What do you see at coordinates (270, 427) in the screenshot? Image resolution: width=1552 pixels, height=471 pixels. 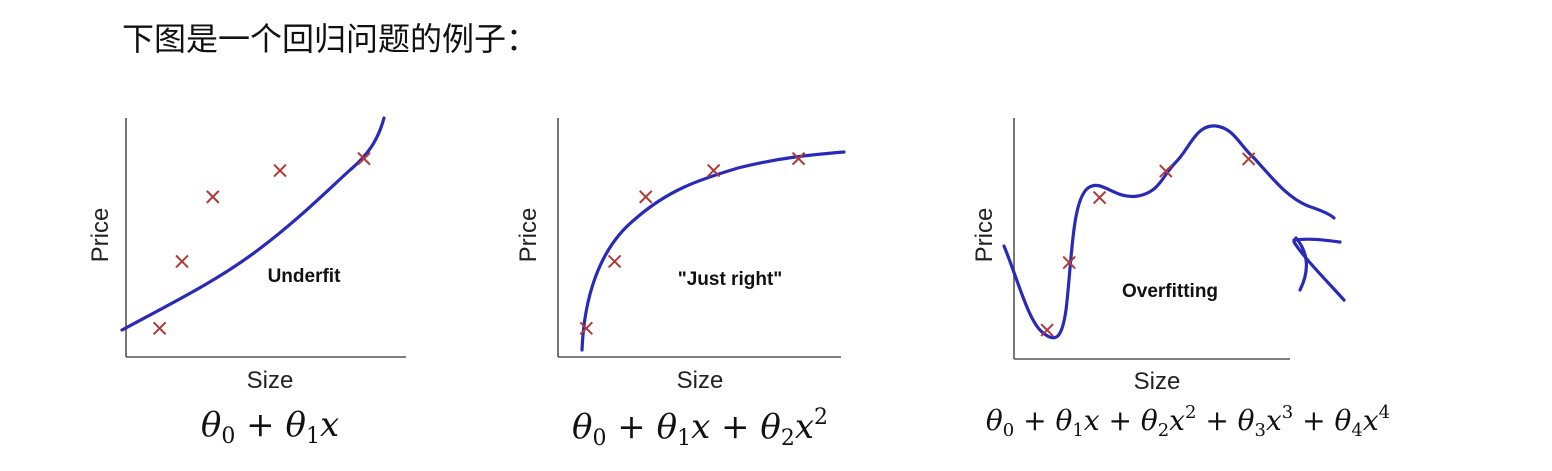 I see `equation: θ0 + θ1x` at bounding box center [270, 427].